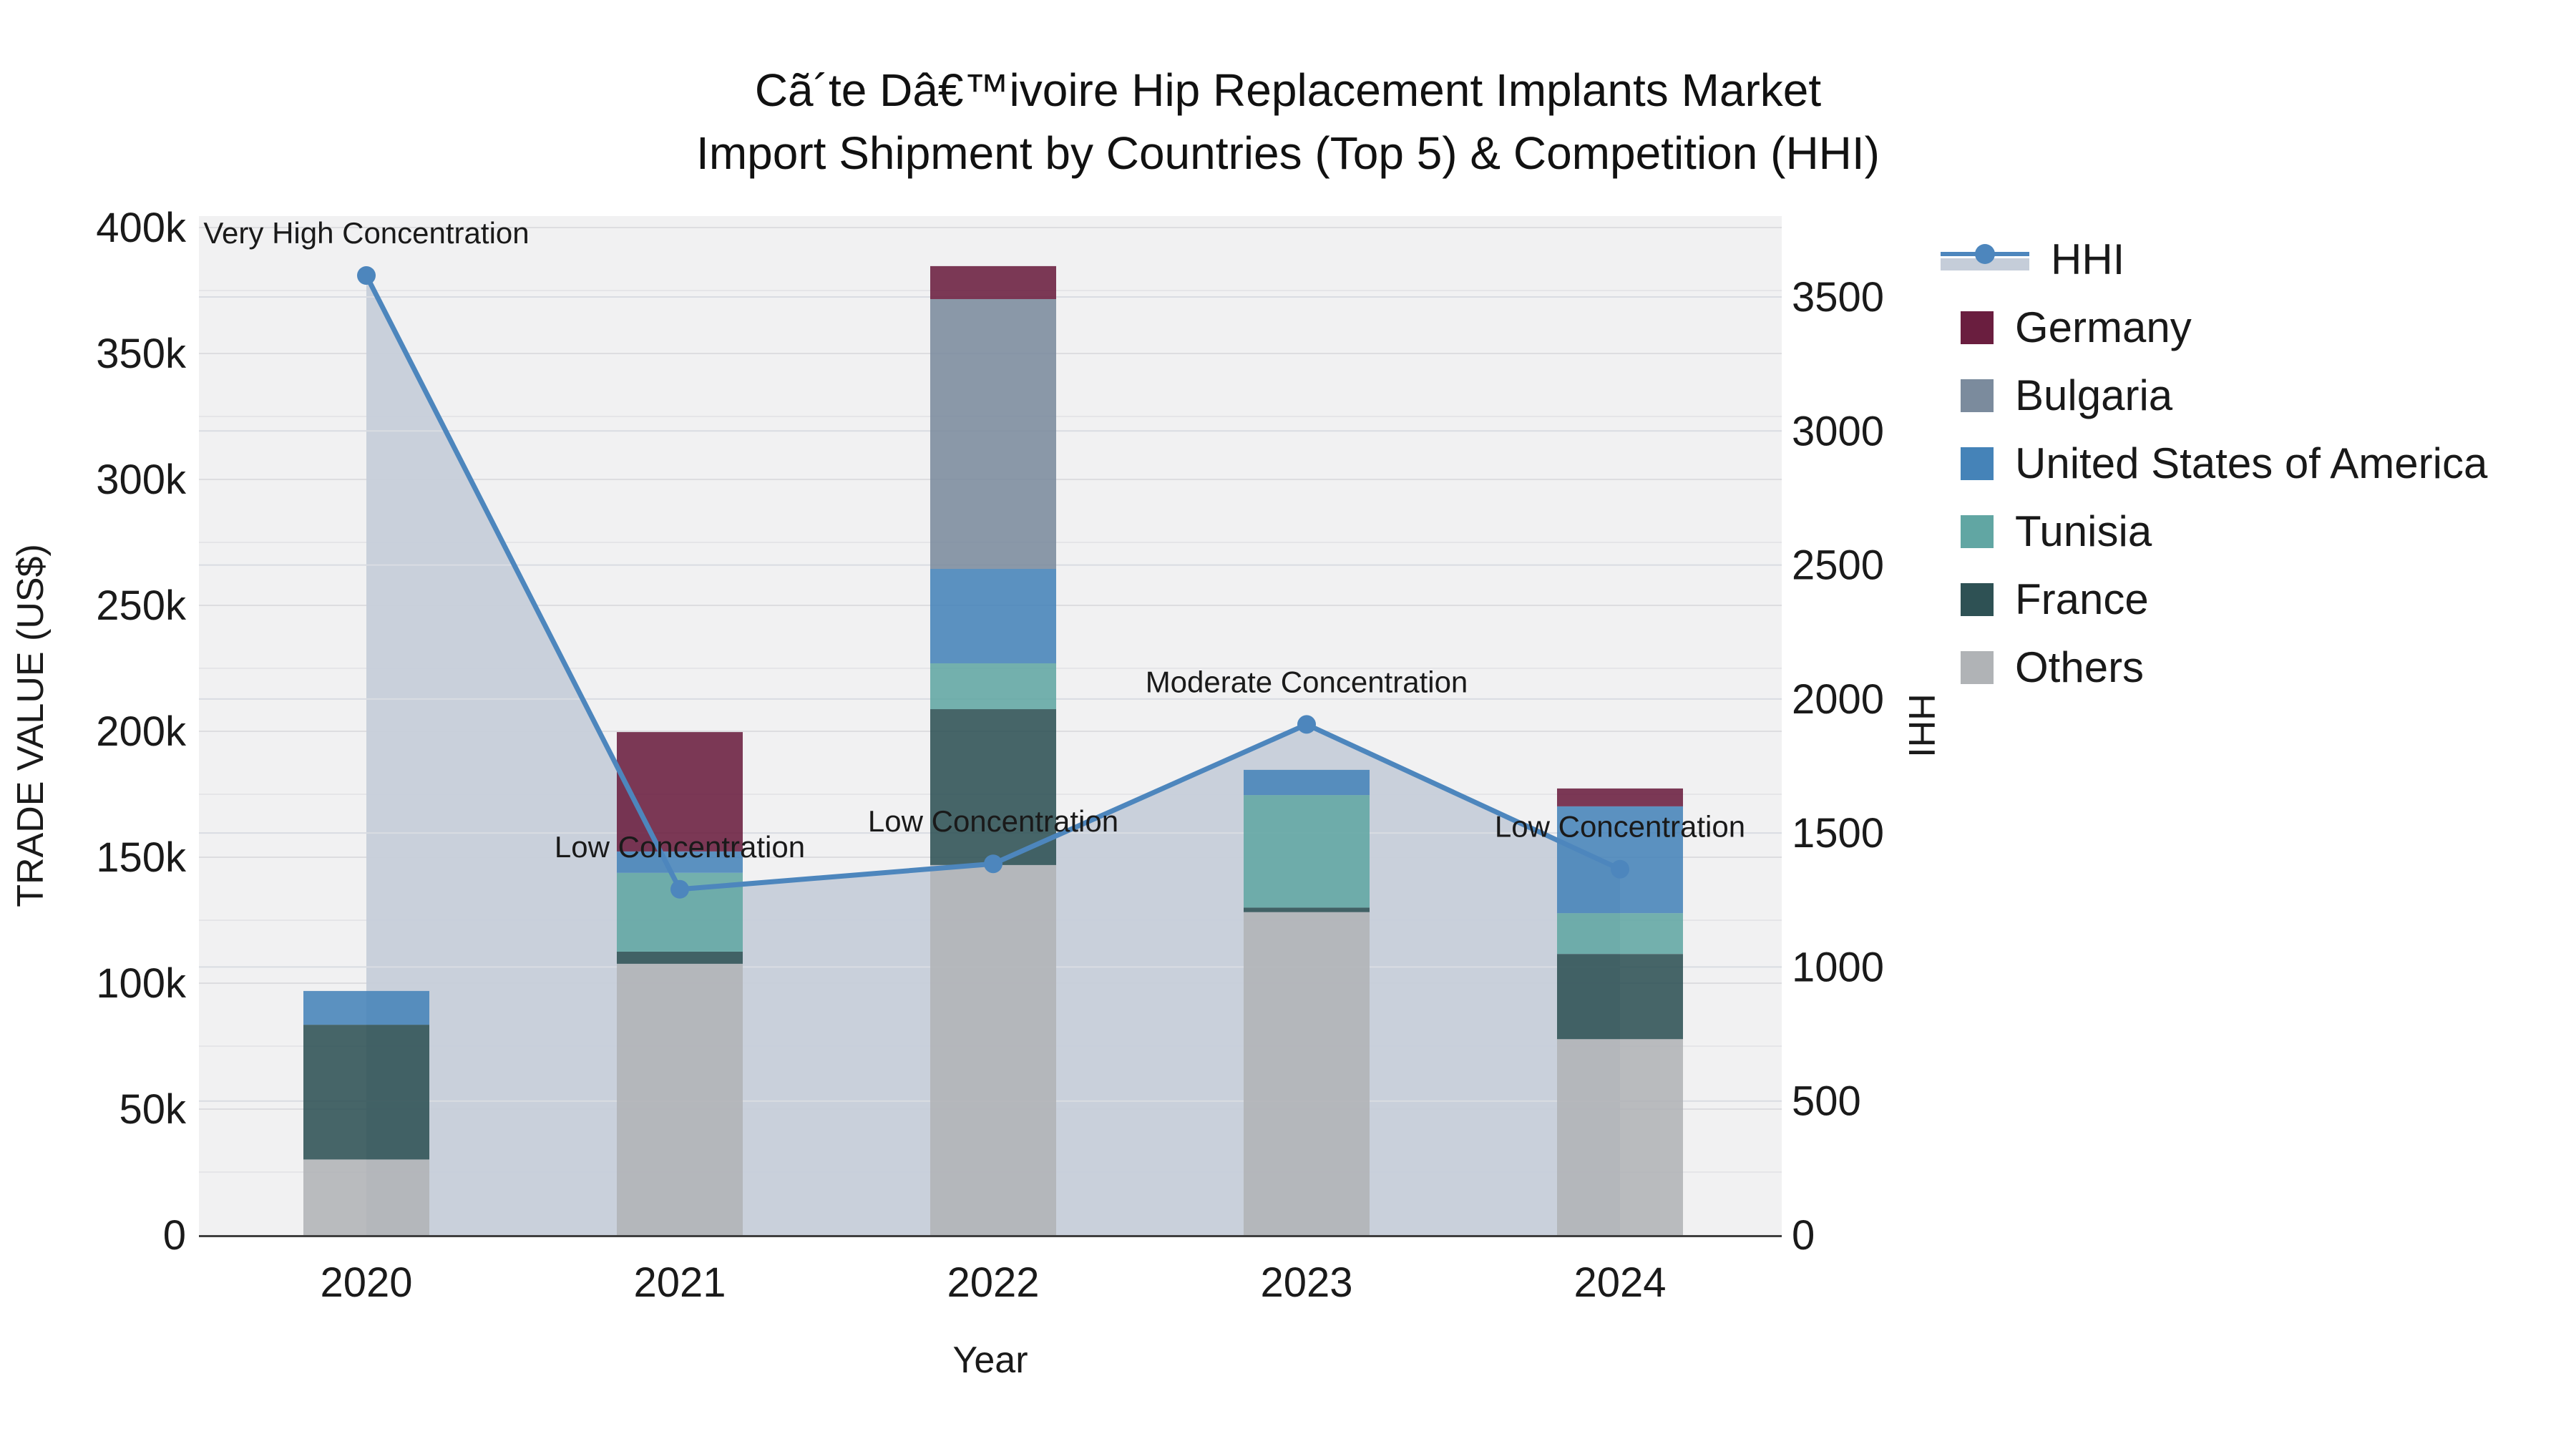 The image size is (2576, 1449). I want to click on y-left-tick-label: 0, so click(174, 1235).